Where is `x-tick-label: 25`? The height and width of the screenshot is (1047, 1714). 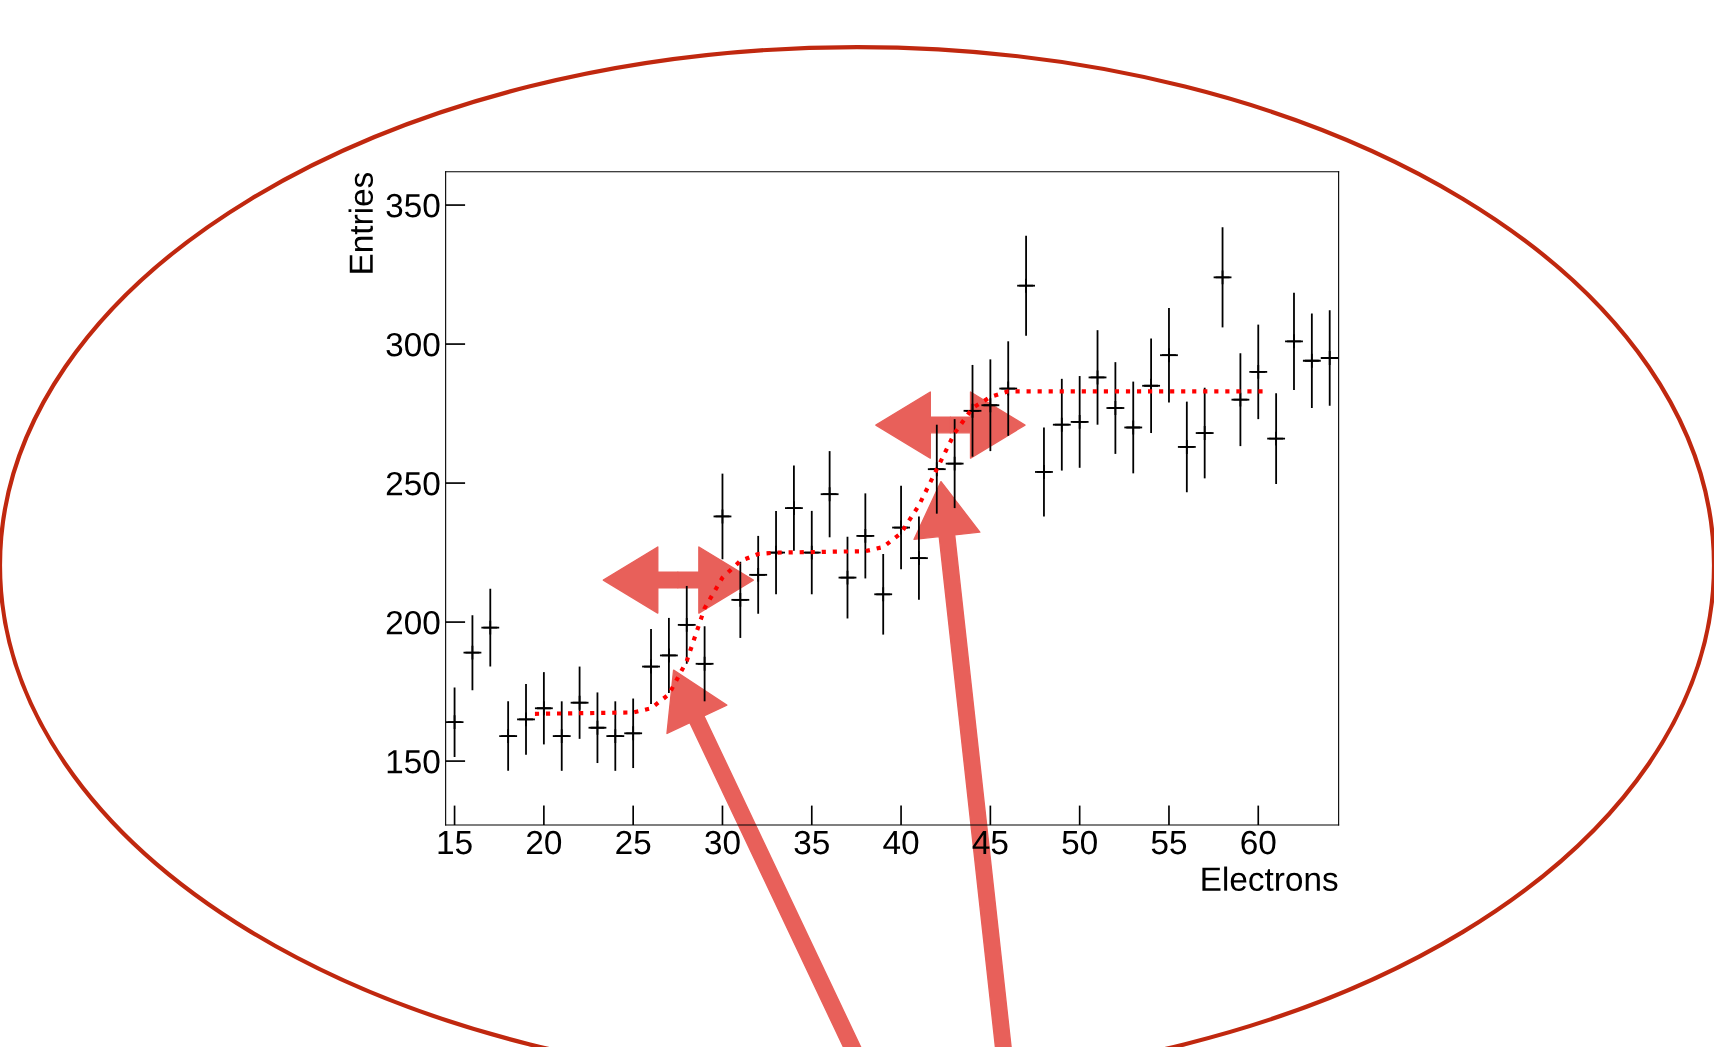
x-tick-label: 25 is located at coordinates (633, 842).